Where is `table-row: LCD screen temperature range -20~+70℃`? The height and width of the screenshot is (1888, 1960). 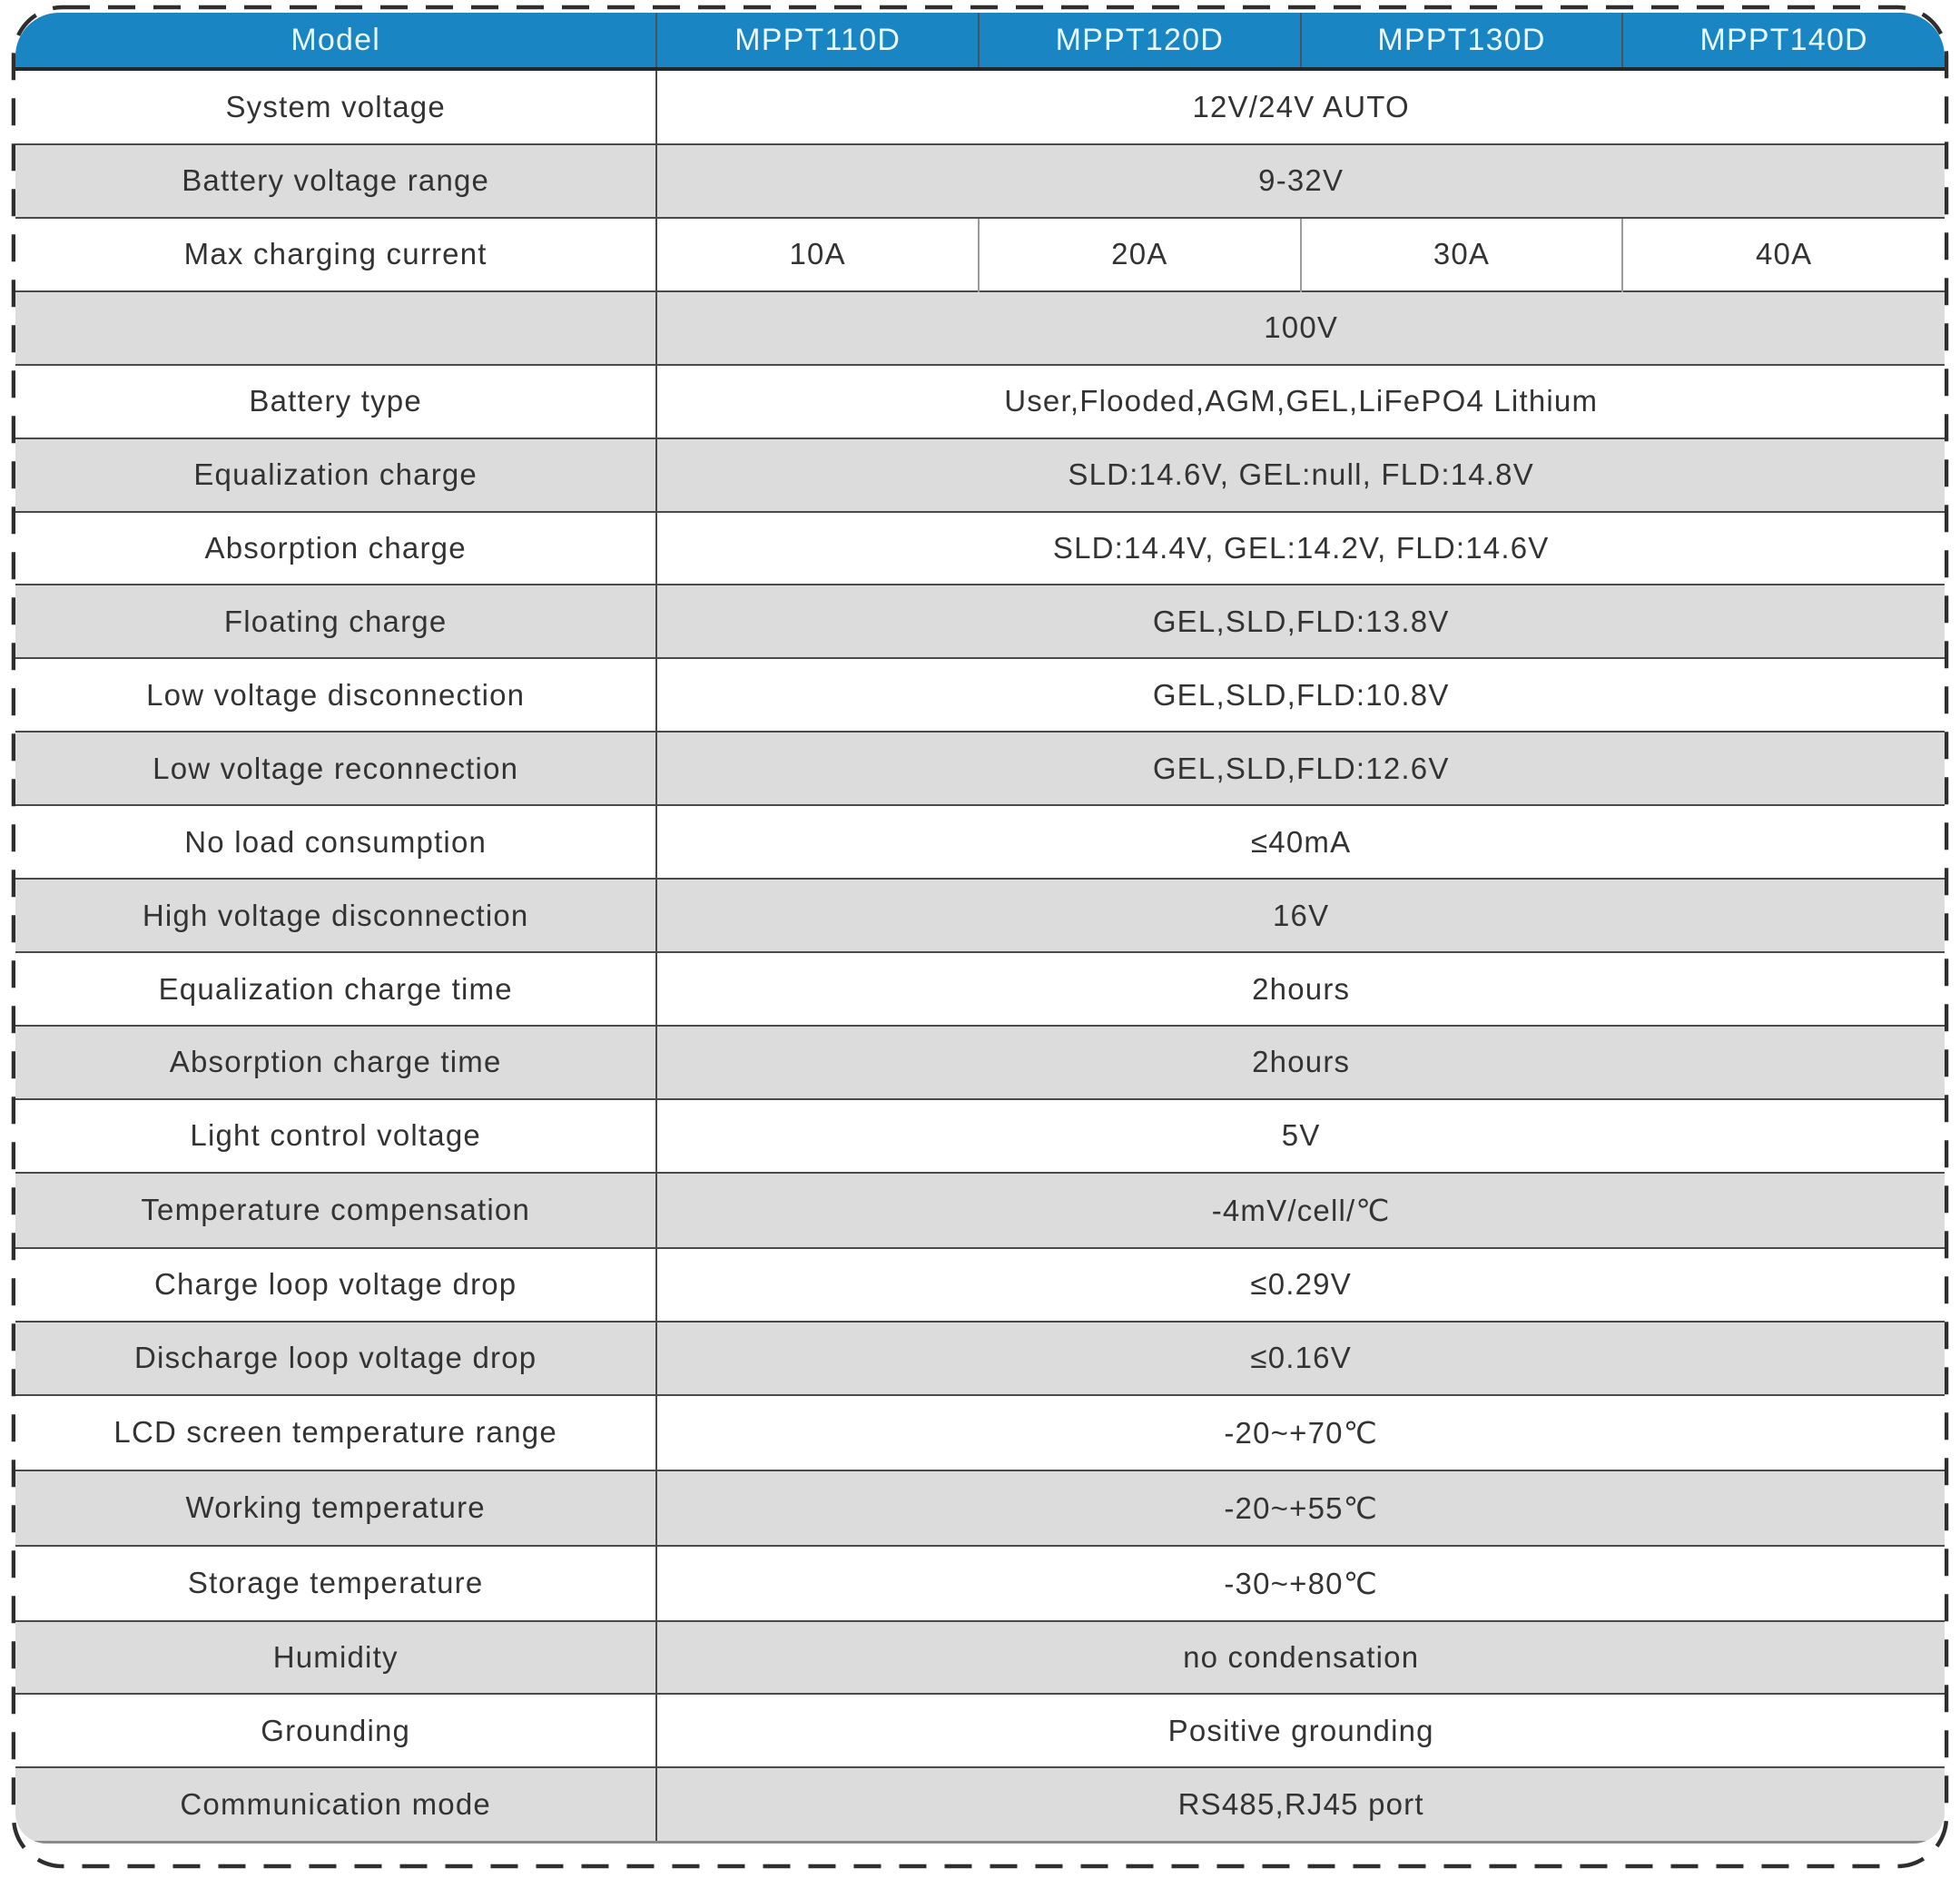
table-row: LCD screen temperature range -20~+70℃ is located at coordinates (980, 1431).